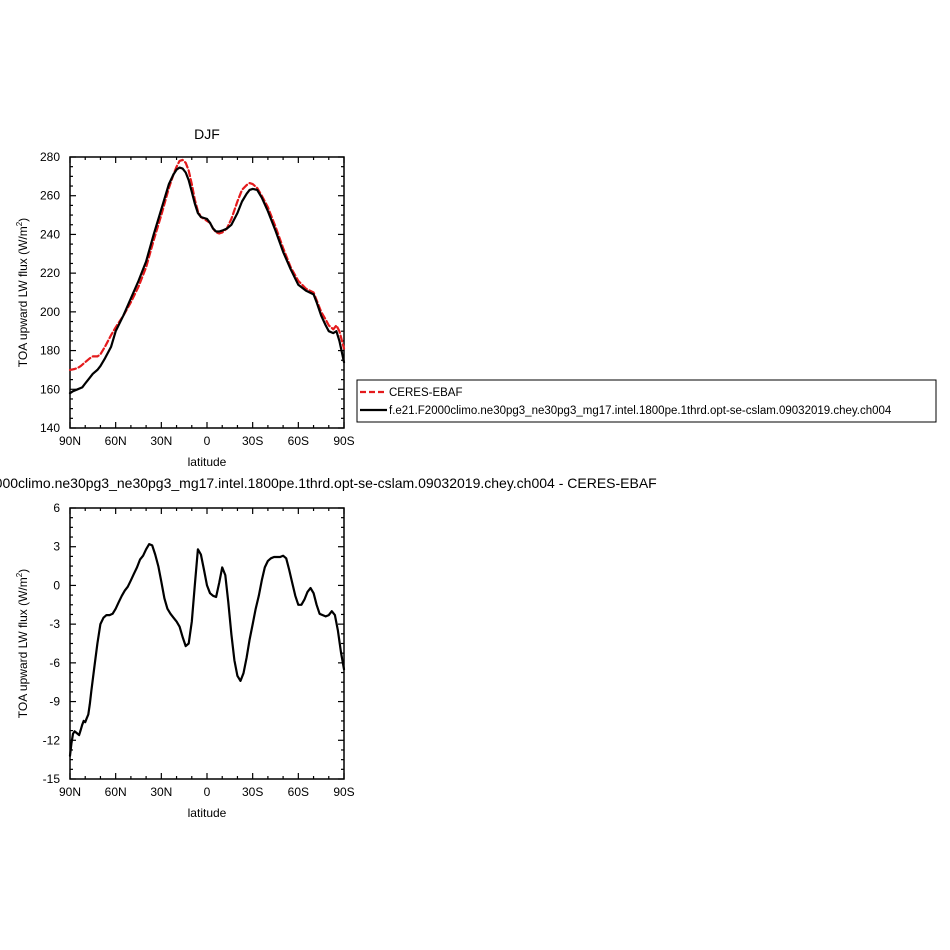 The width and height of the screenshot is (950, 950). I want to click on y-tick-label: 0, so click(56, 585).